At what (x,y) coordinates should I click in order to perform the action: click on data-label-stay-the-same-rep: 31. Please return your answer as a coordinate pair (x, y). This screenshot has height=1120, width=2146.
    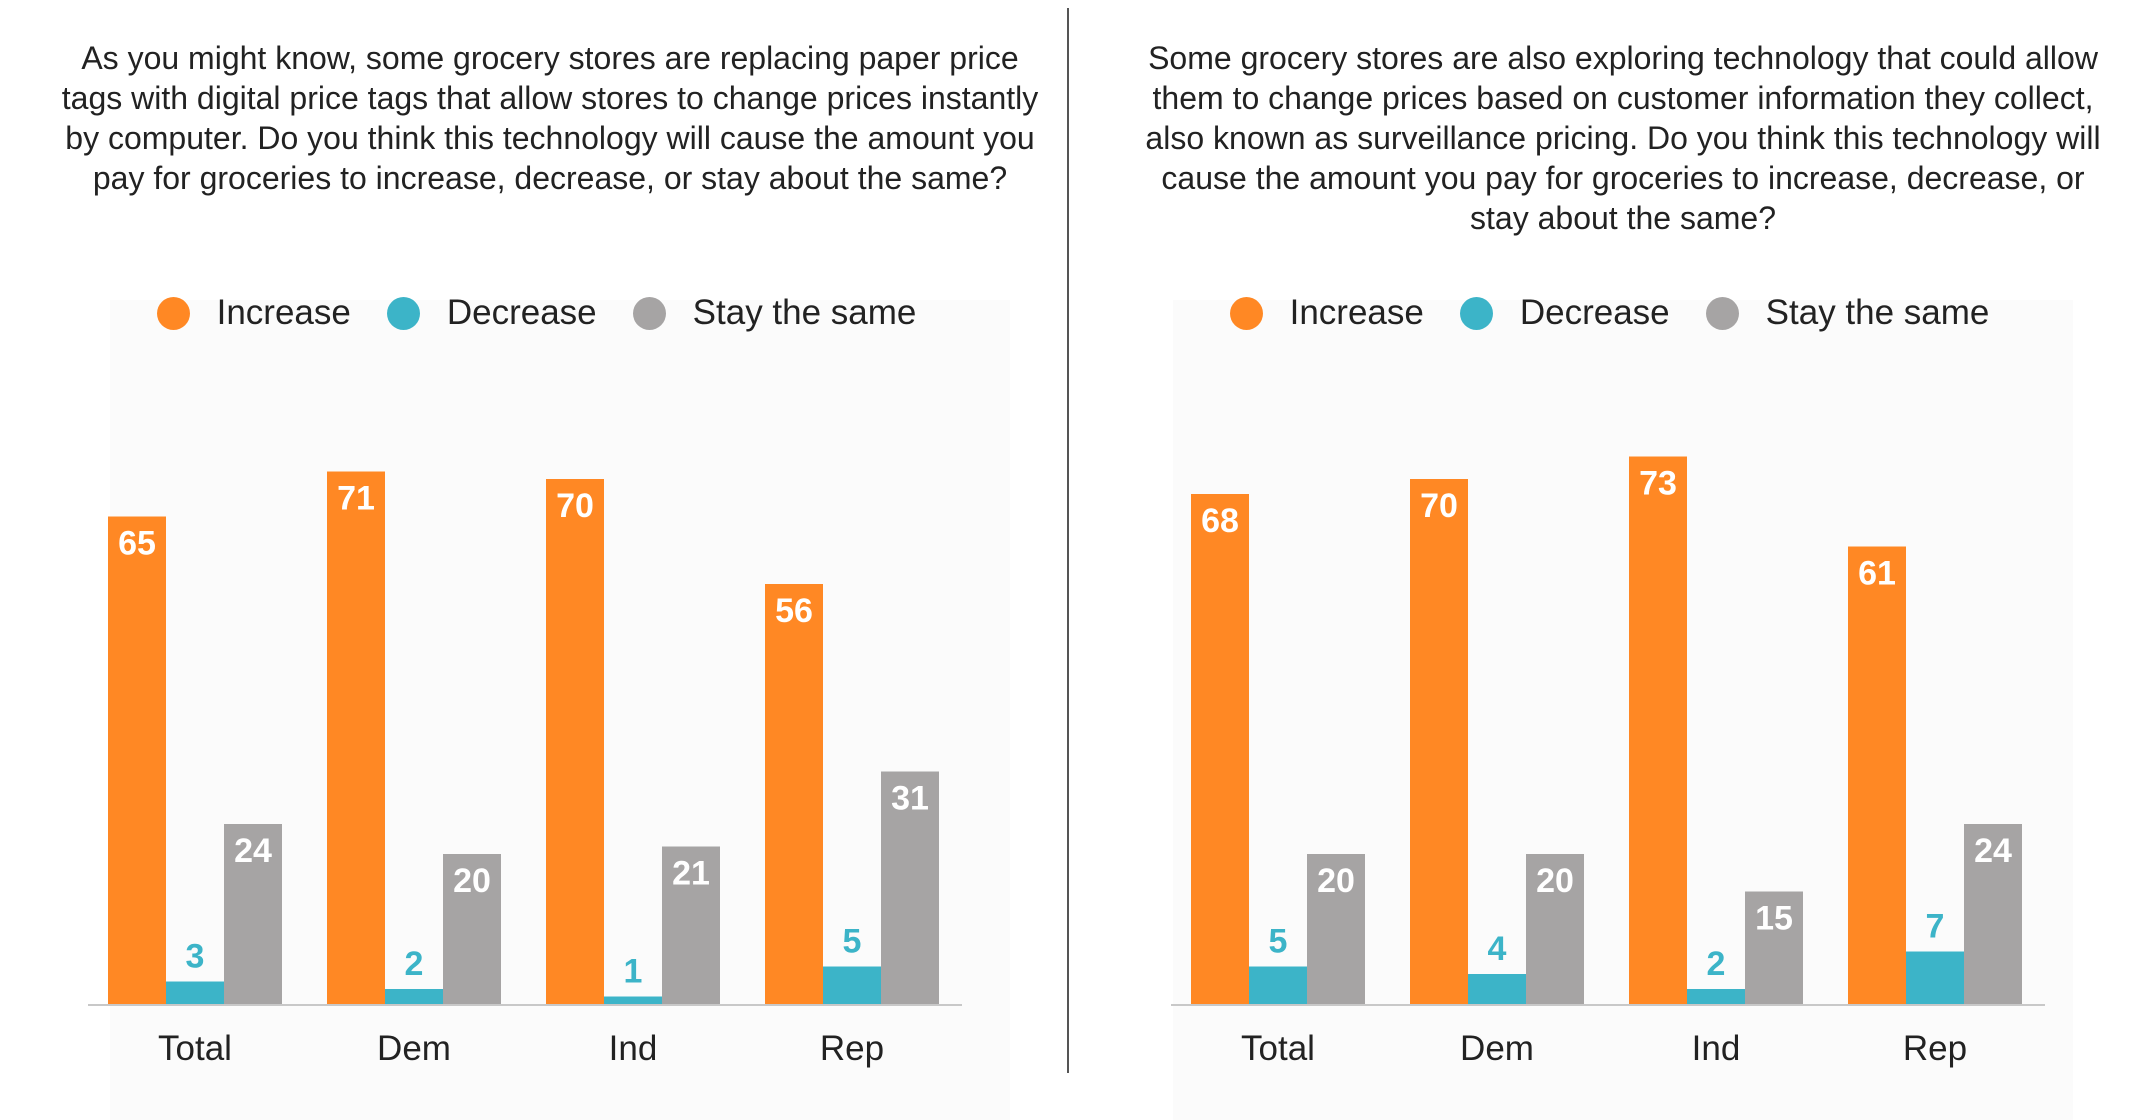
    Looking at the image, I should click on (910, 799).